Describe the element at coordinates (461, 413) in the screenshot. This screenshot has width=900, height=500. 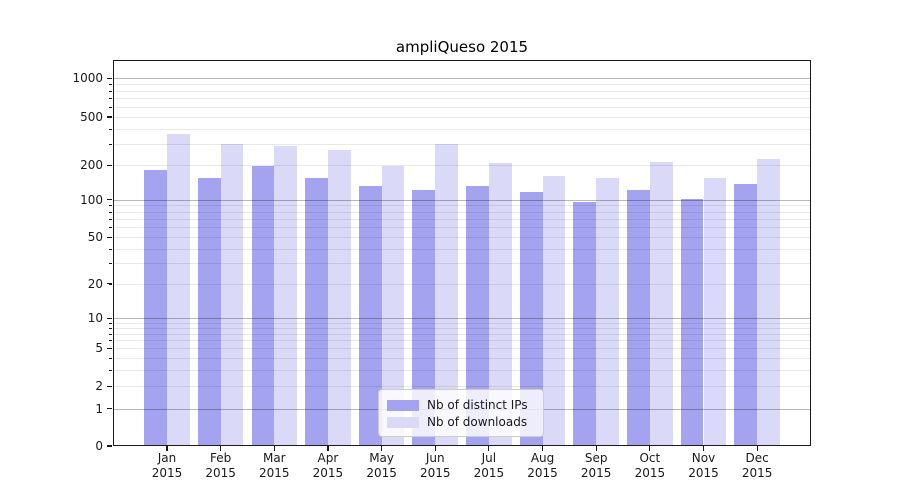
I see `legend: Nb of distinct IPs Nb of downloads` at that location.